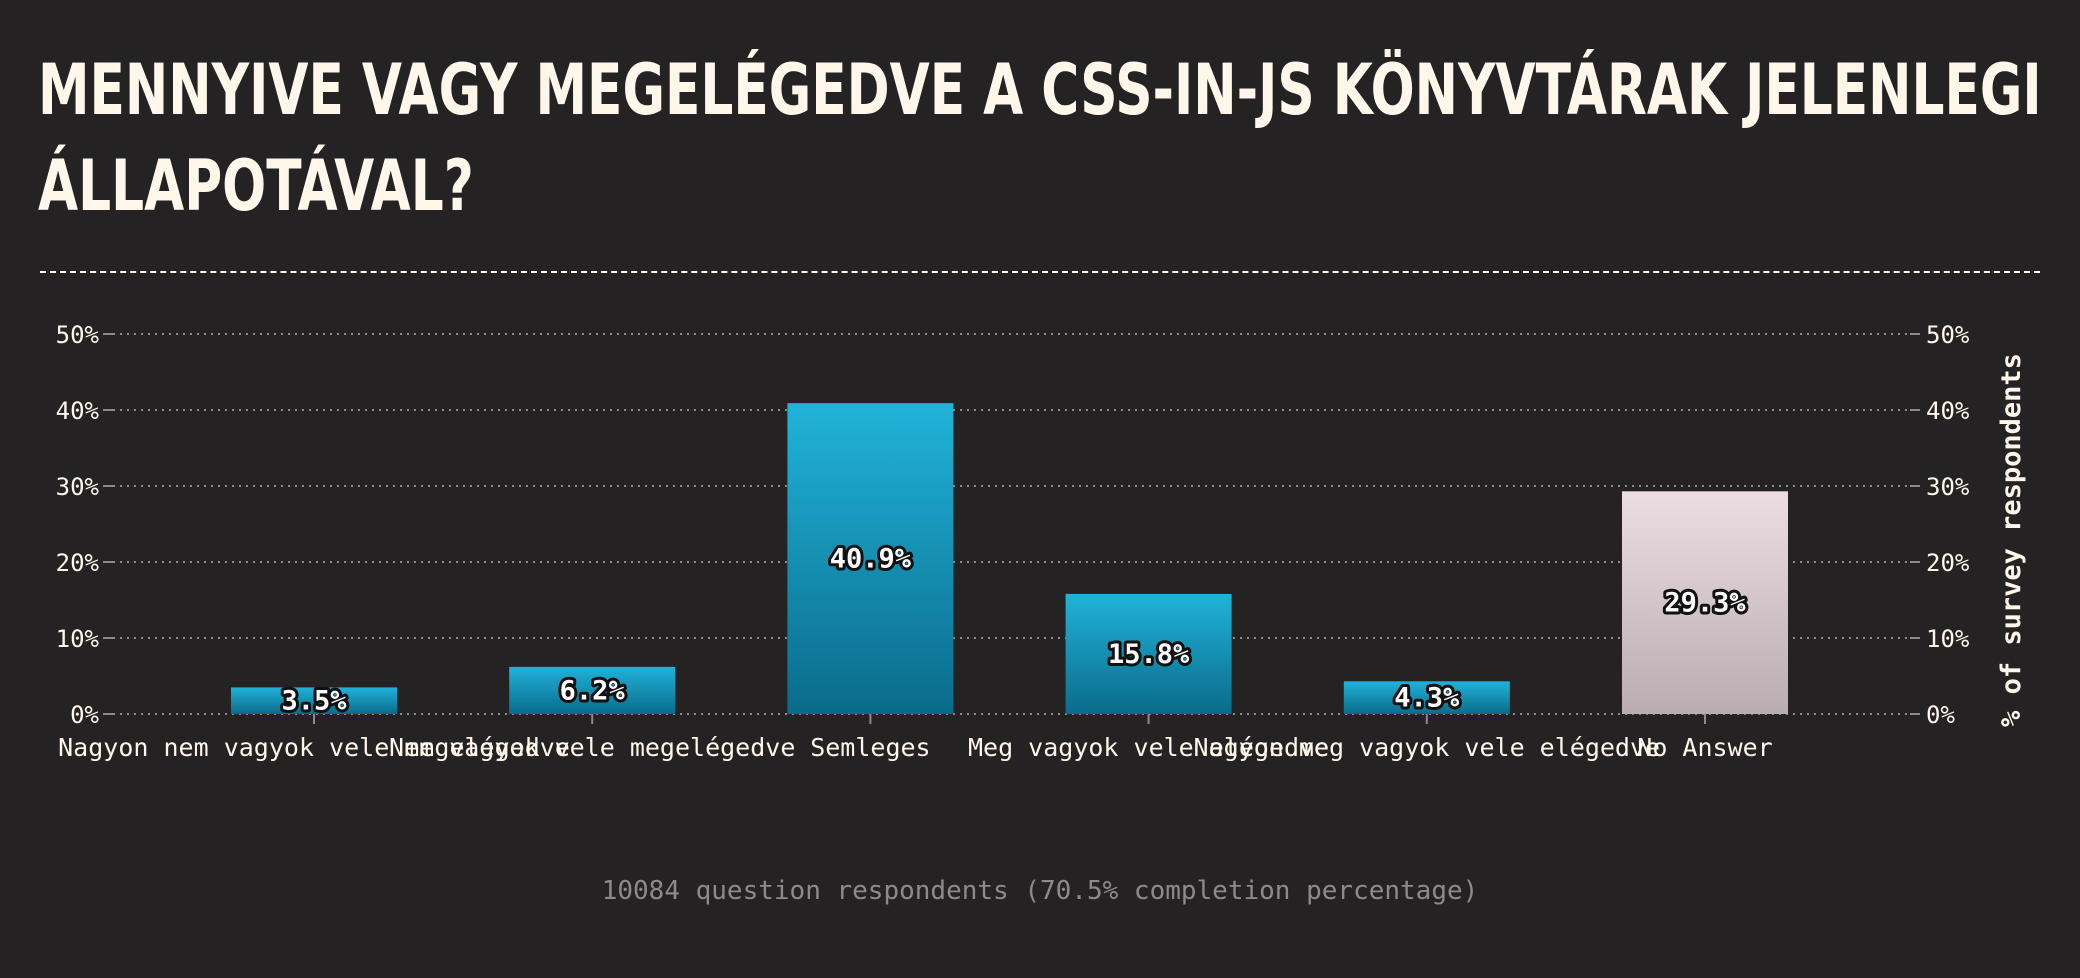 The width and height of the screenshot is (2080, 978). I want to click on y-tick-label-right: 20%, so click(1948, 563).